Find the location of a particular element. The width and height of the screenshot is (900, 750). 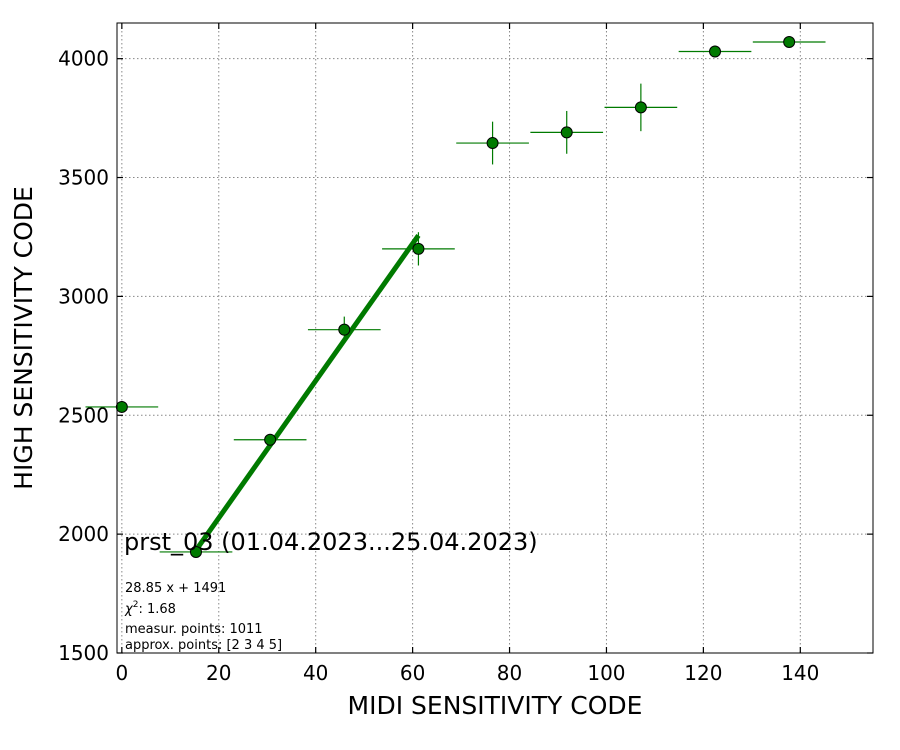

x-tick-label: 120 is located at coordinates (703, 673).